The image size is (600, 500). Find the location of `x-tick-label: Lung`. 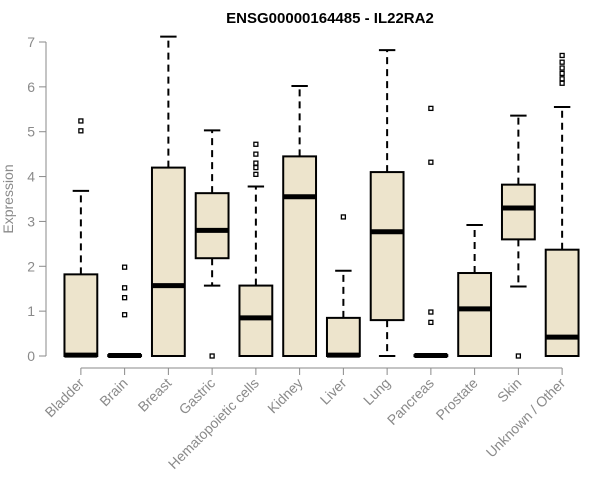

x-tick-label: Lung is located at coordinates (376, 391).